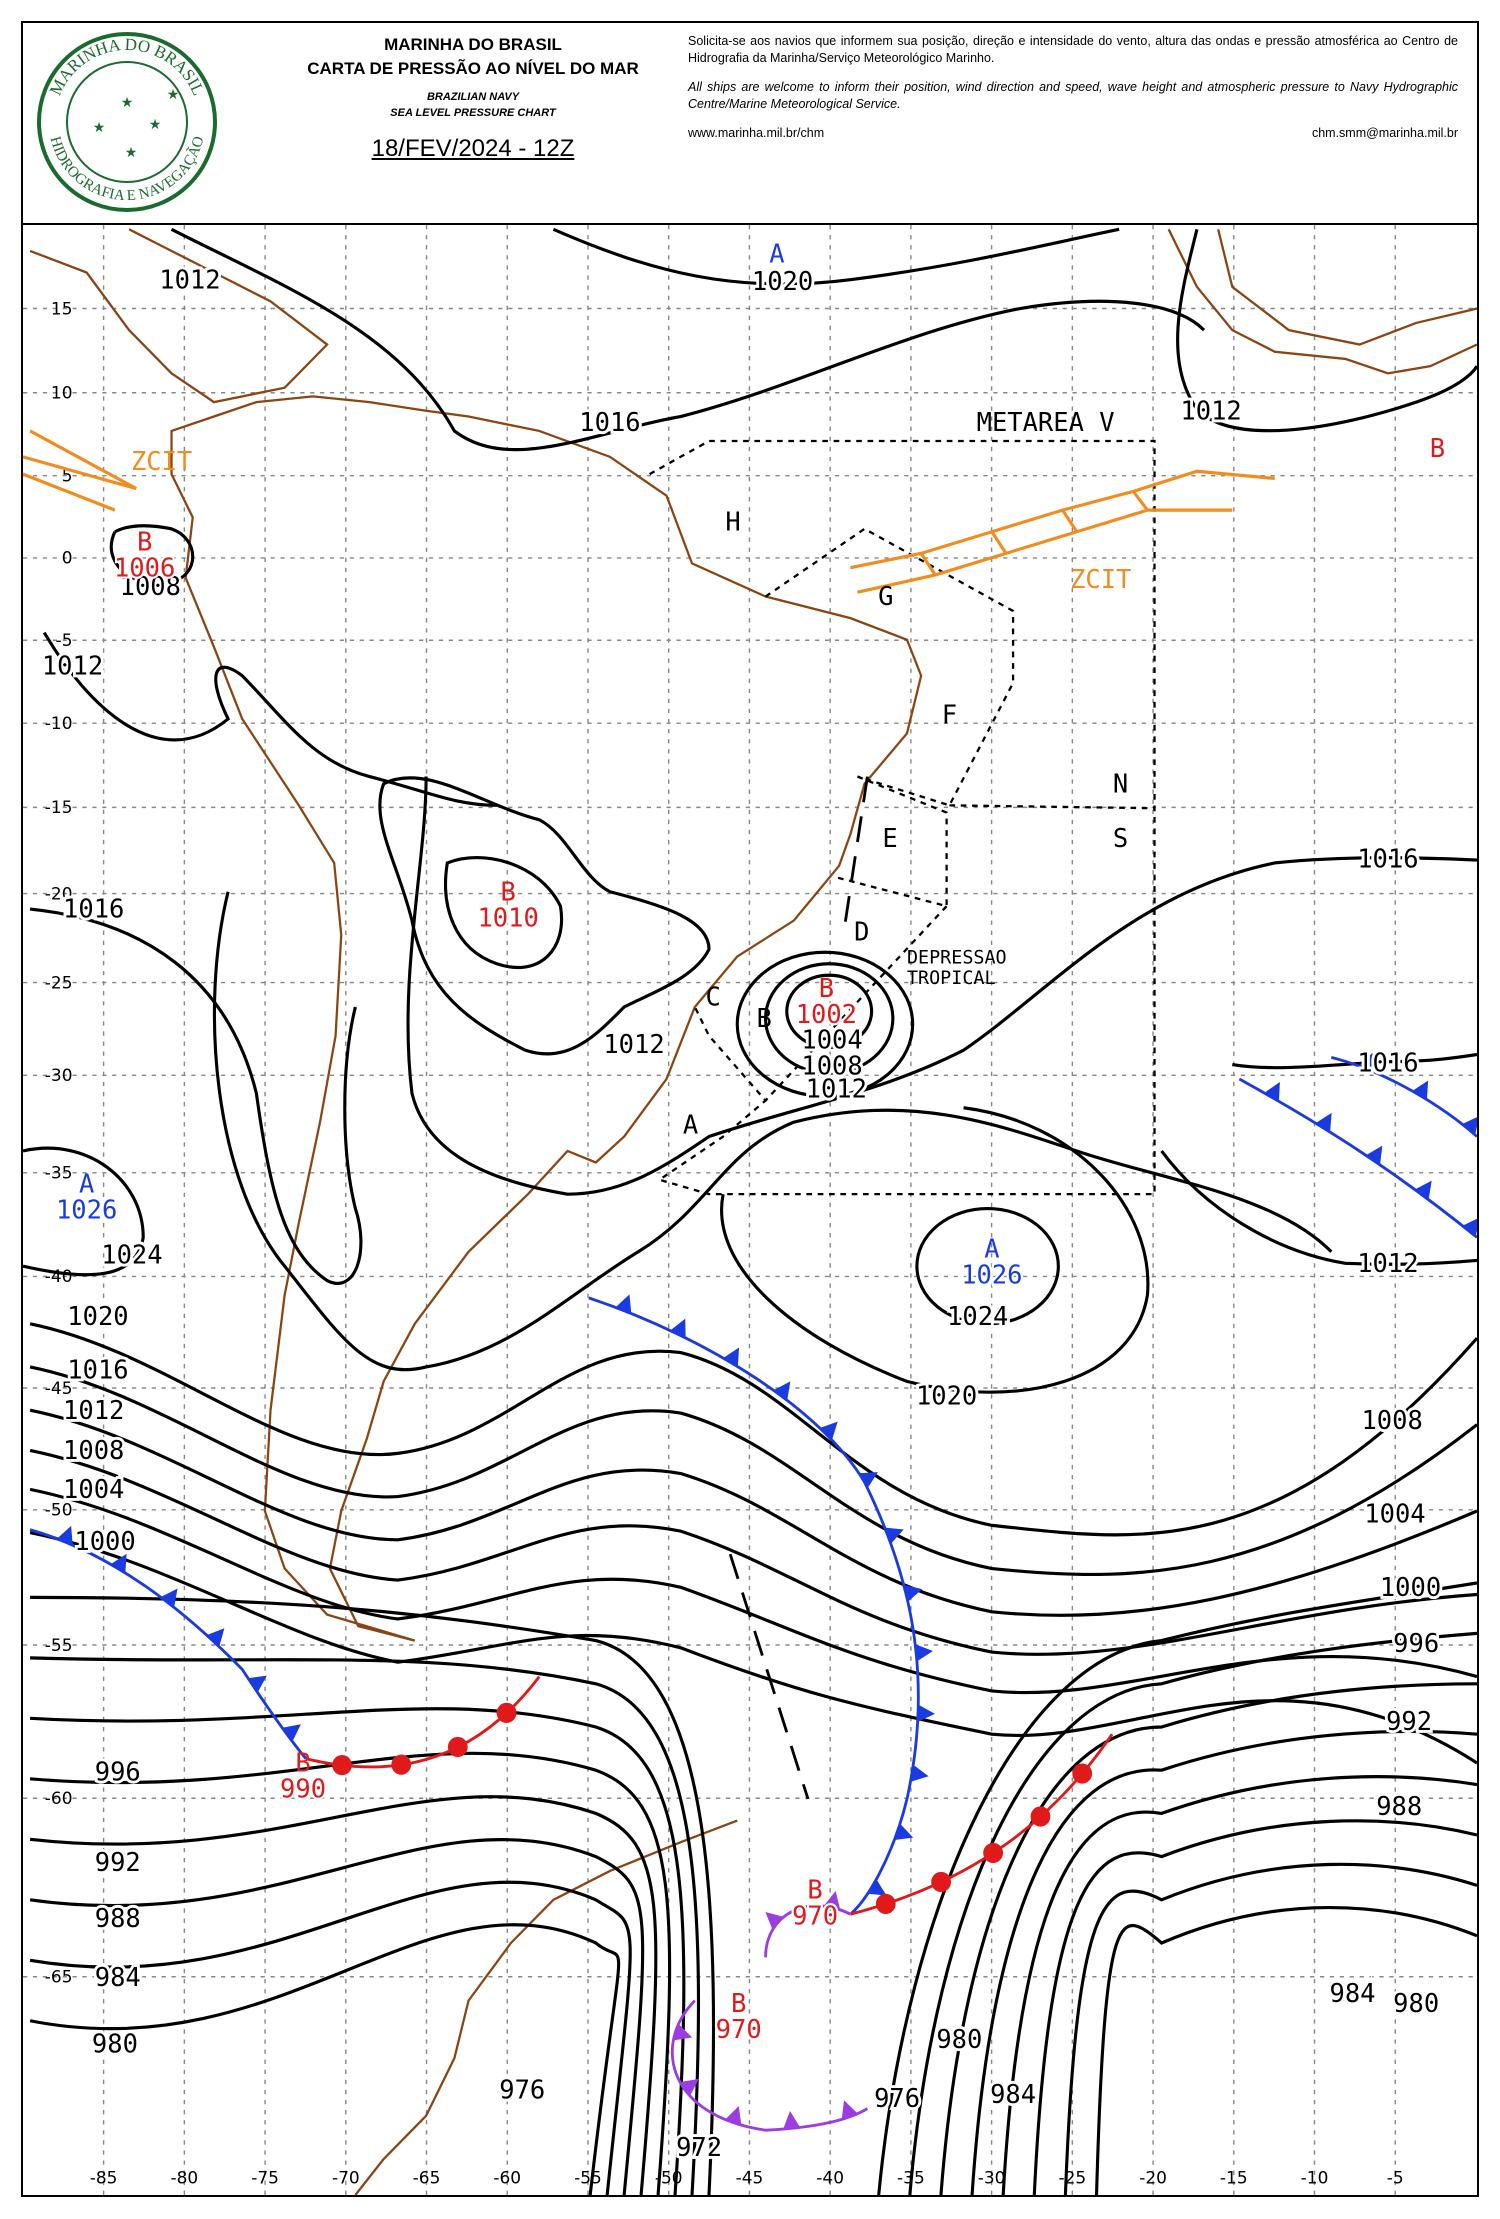 This screenshot has height=2219, width=1500. What do you see at coordinates (118, 1863) in the screenshot?
I see `isobar-label: 992` at bounding box center [118, 1863].